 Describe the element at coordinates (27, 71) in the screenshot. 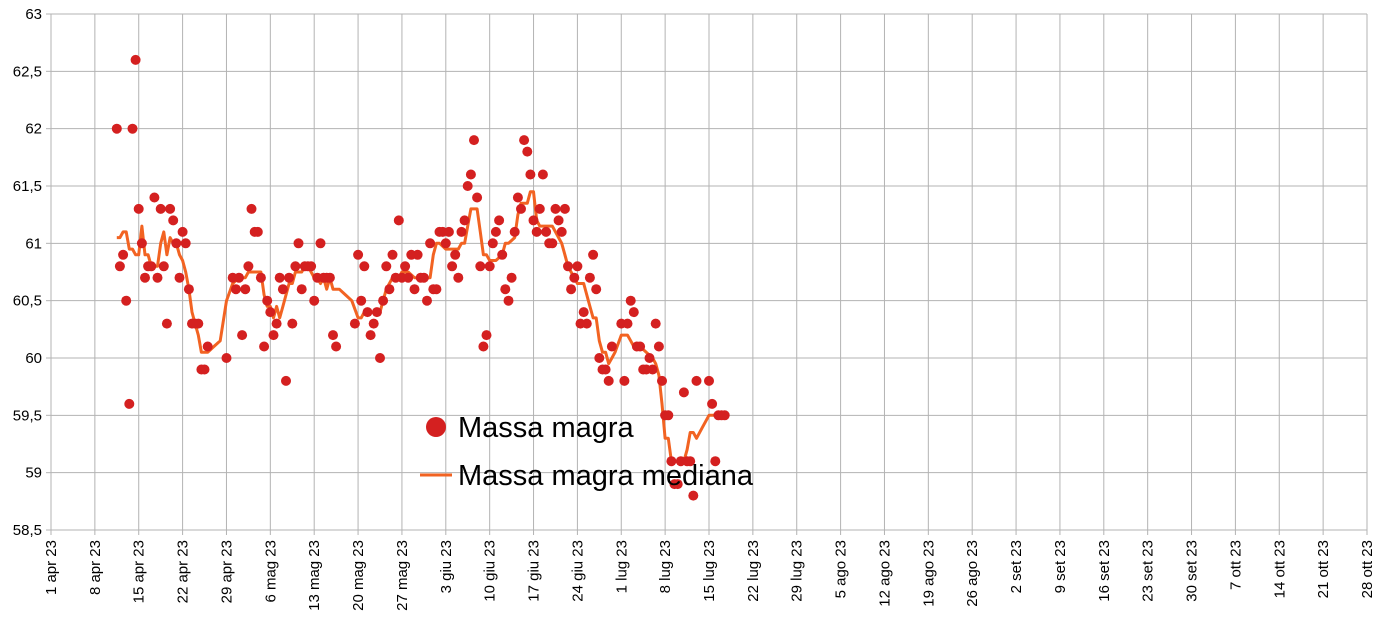

I see `y-tick-label: 62,5` at that location.